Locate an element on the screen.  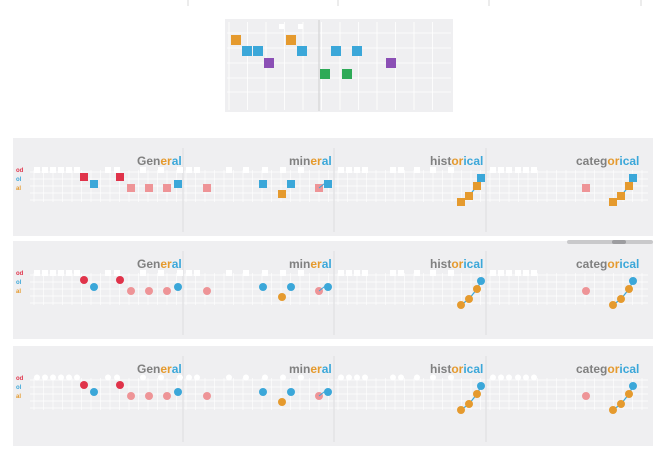
row-label: al is located at coordinates (18, 292).